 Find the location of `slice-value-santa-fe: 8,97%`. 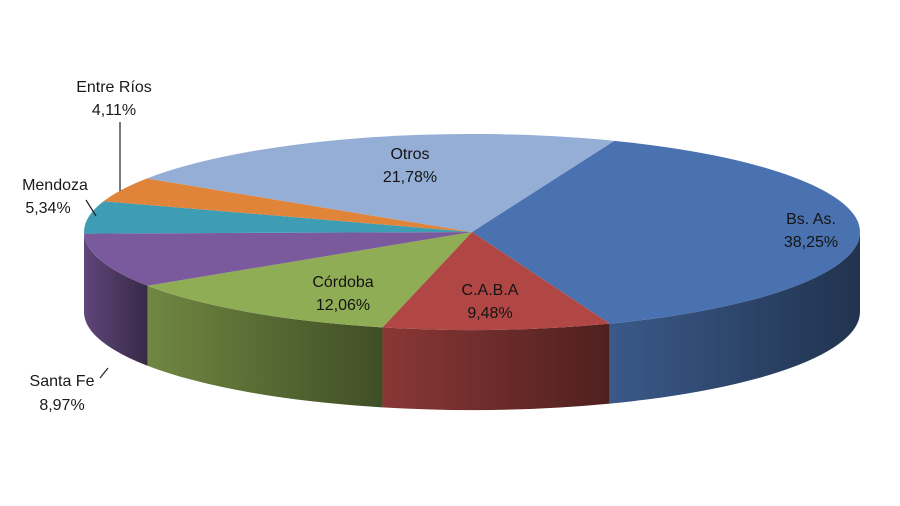

slice-value-santa-fe: 8,97% is located at coordinates (61, 405).